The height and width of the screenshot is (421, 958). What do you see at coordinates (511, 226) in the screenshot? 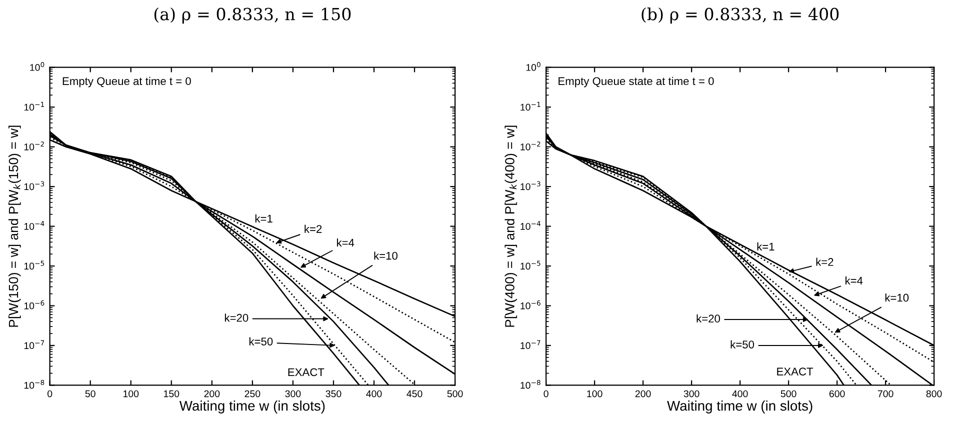
I see `y-axis-title: P[W(400) = w] and P[W$_{k}$(400) = w]` at bounding box center [511, 226].